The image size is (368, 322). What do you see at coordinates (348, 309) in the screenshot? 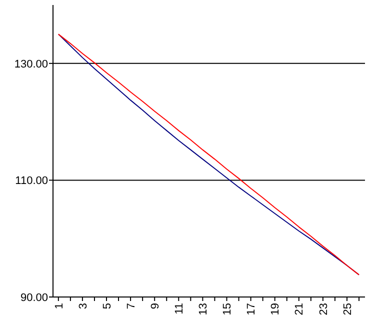
I see `x-tick-label: 25` at bounding box center [348, 309].